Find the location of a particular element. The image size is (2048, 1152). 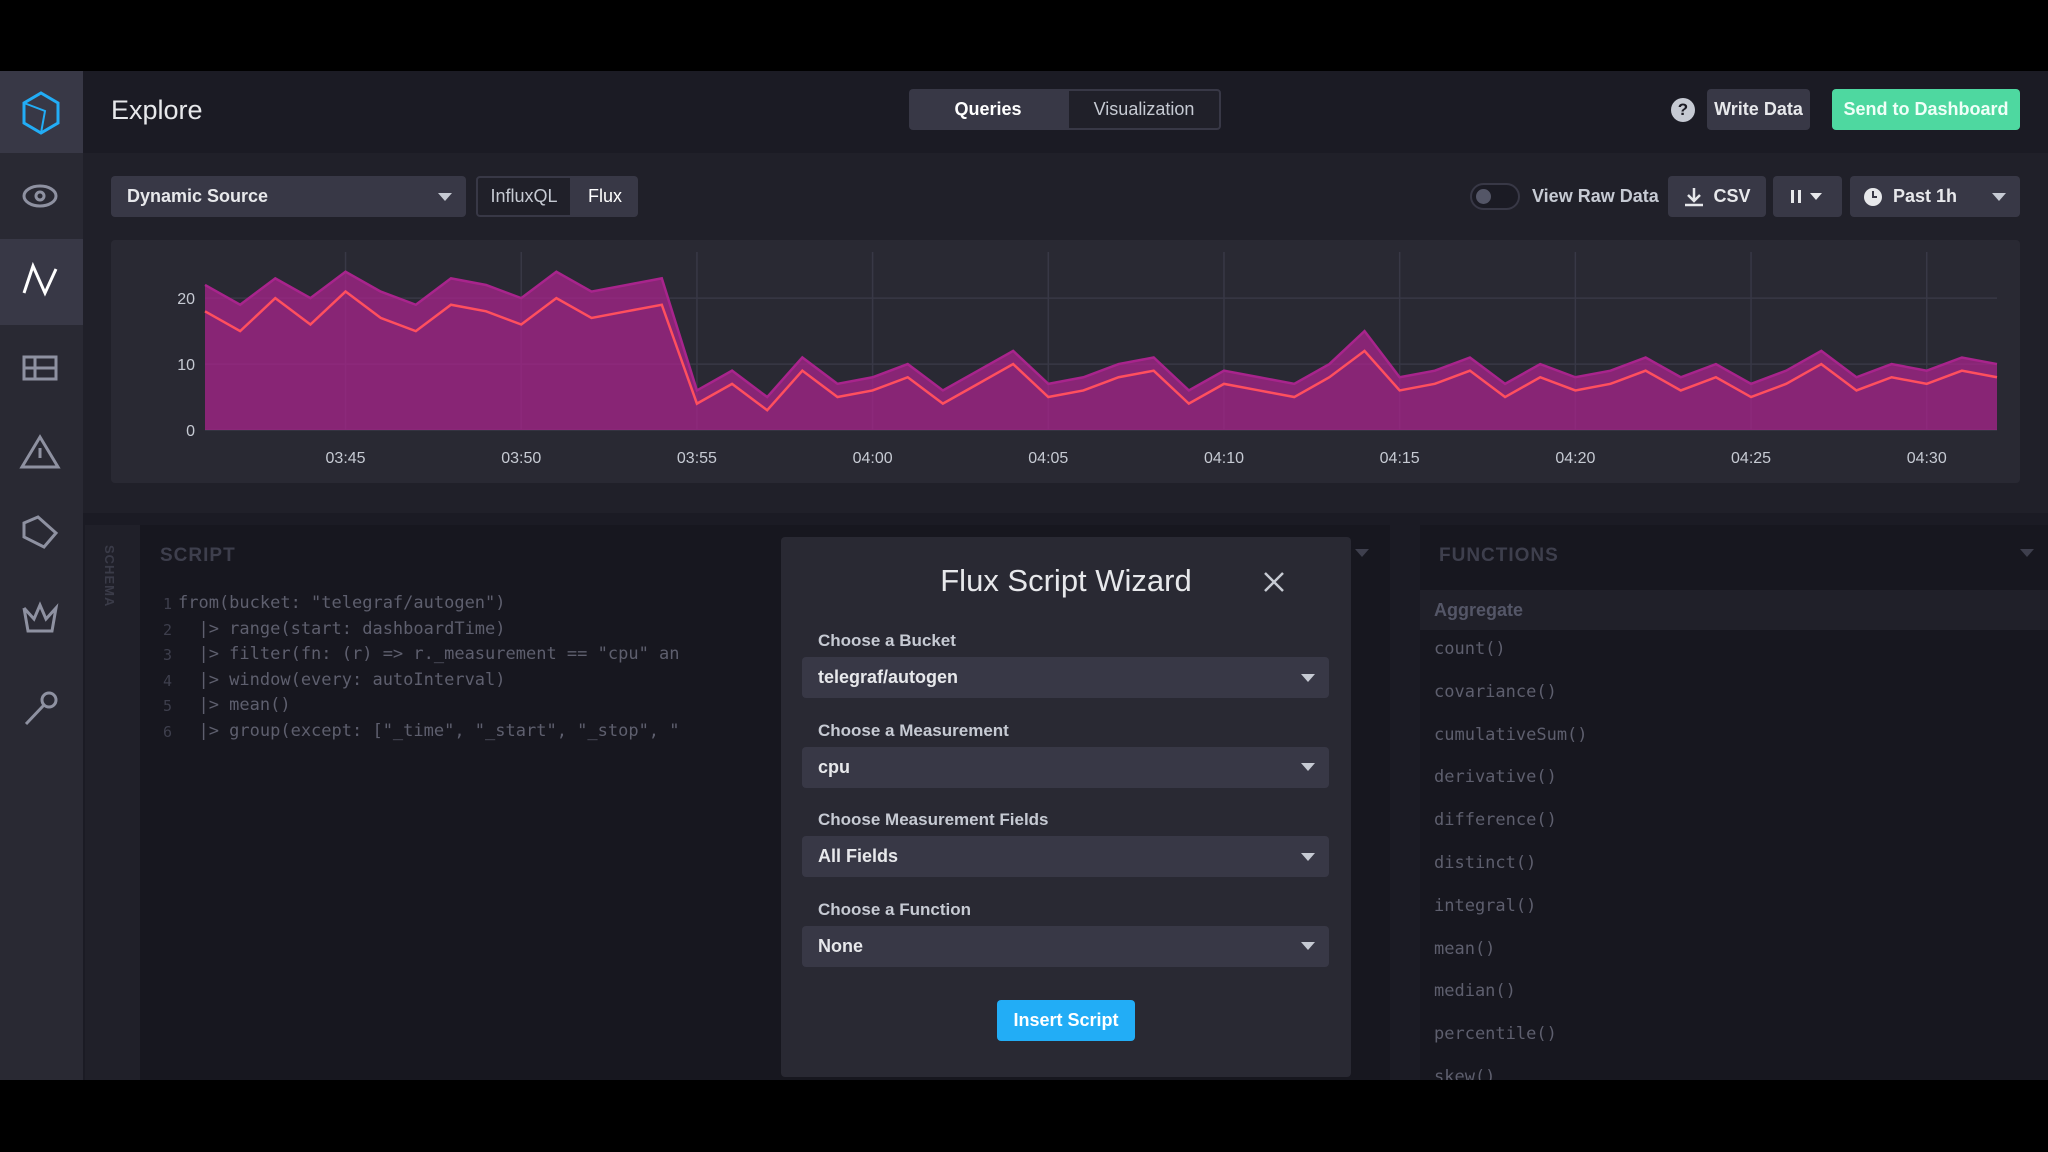

sidebar is located at coordinates (41, 575).